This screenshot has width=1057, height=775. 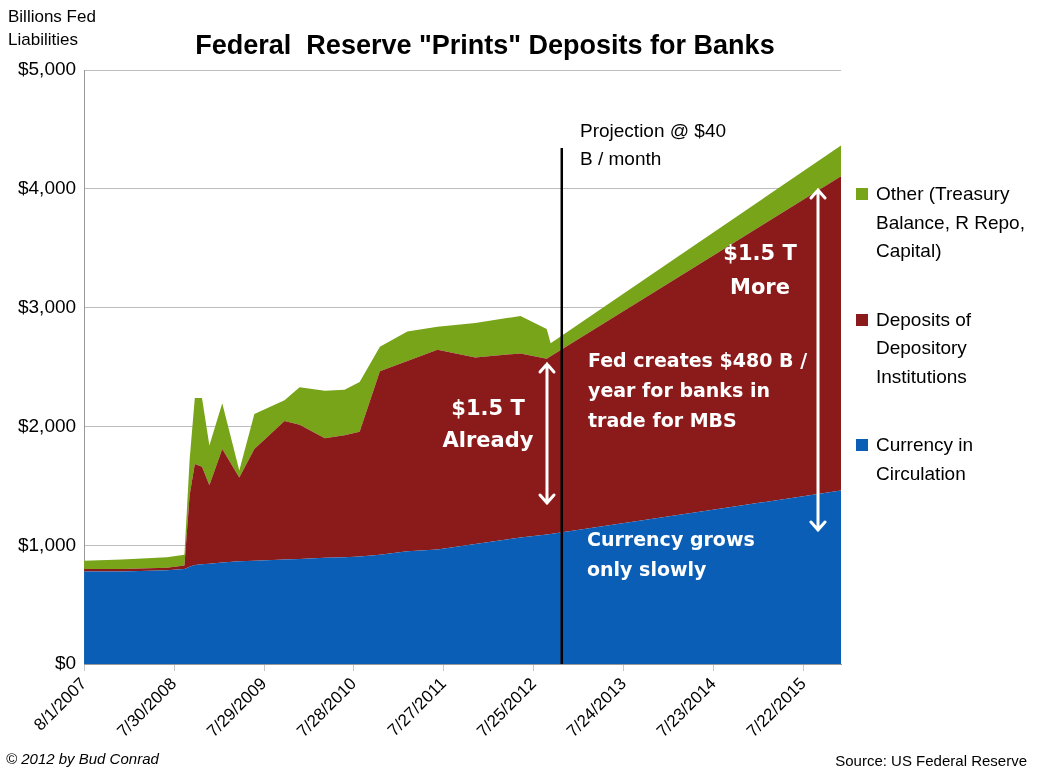 I want to click on annotation: Fed creates $480 B / year for banks in trade for MBS, so click(x=698, y=389).